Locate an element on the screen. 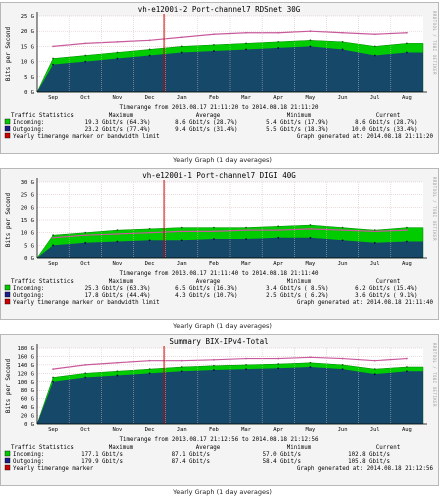 This screenshot has height=500, width=445. stats-value: 57.0 Gbit/s is located at coordinates (282, 455).